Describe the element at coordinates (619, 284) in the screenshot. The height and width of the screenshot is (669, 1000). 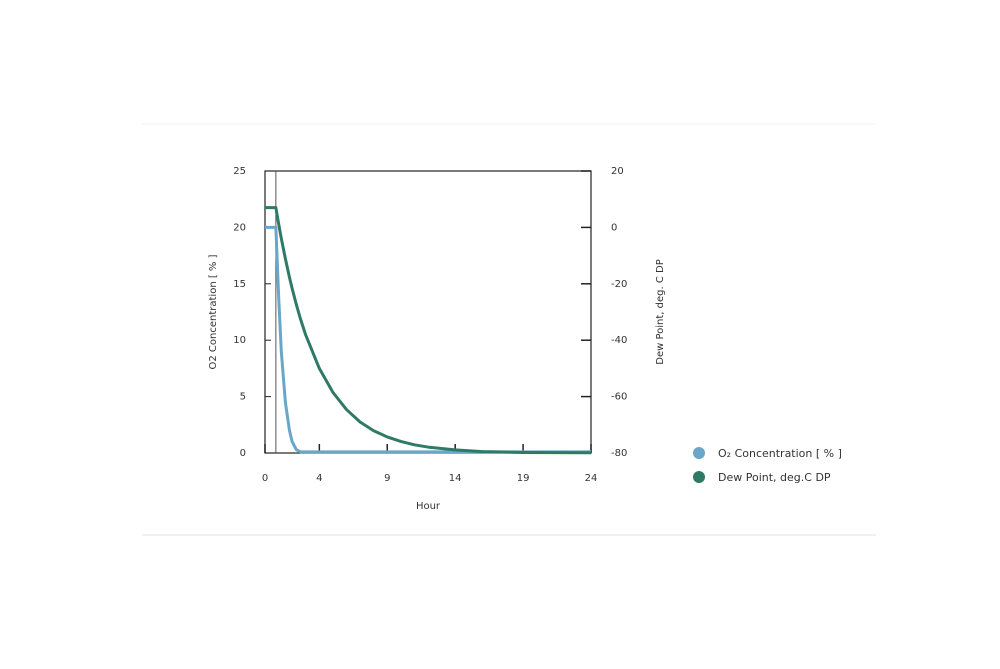
I see `y2-tick-label: -20` at that location.